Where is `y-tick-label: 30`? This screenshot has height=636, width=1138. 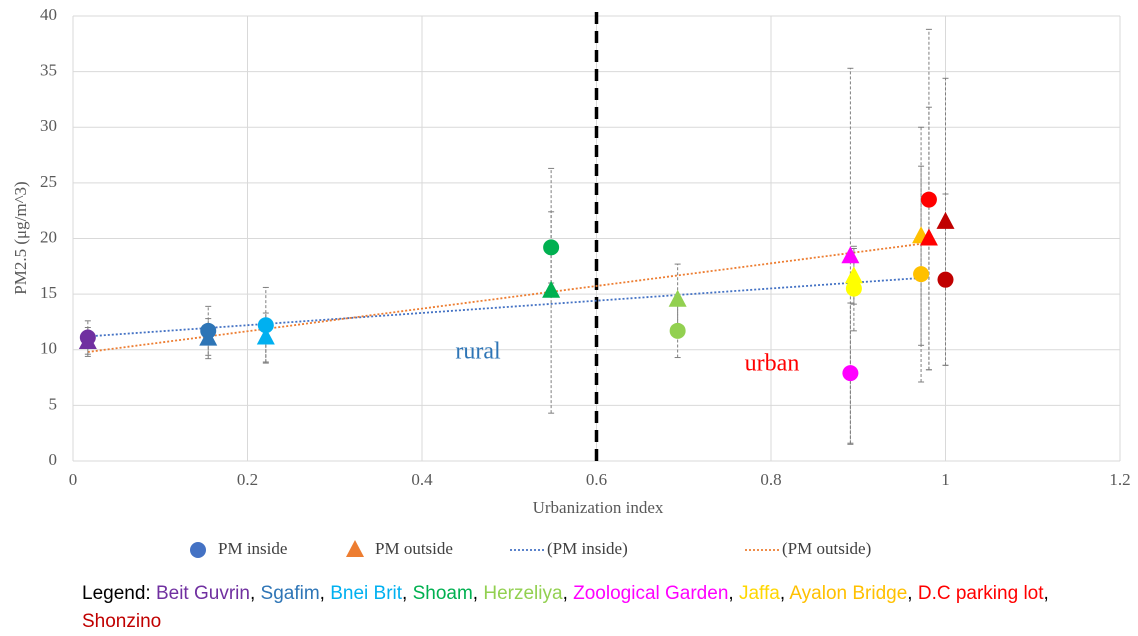
y-tick-label: 30 is located at coordinates (48, 125).